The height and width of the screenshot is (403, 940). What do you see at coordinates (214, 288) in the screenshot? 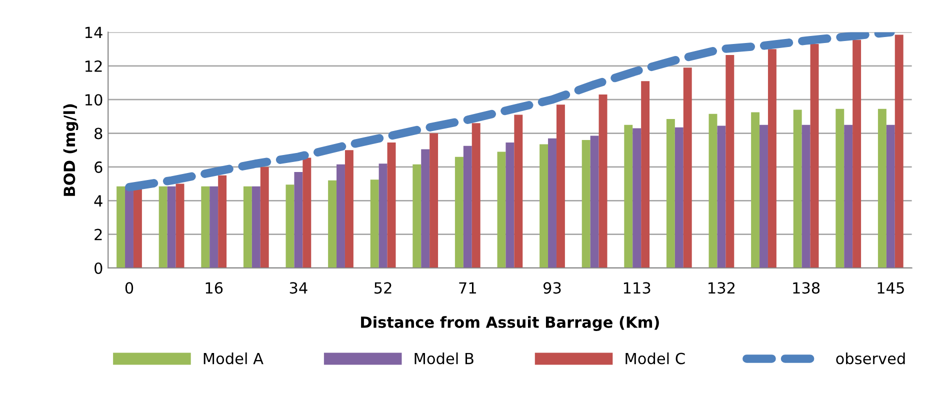
I see `x-tick-label: 16` at bounding box center [214, 288].